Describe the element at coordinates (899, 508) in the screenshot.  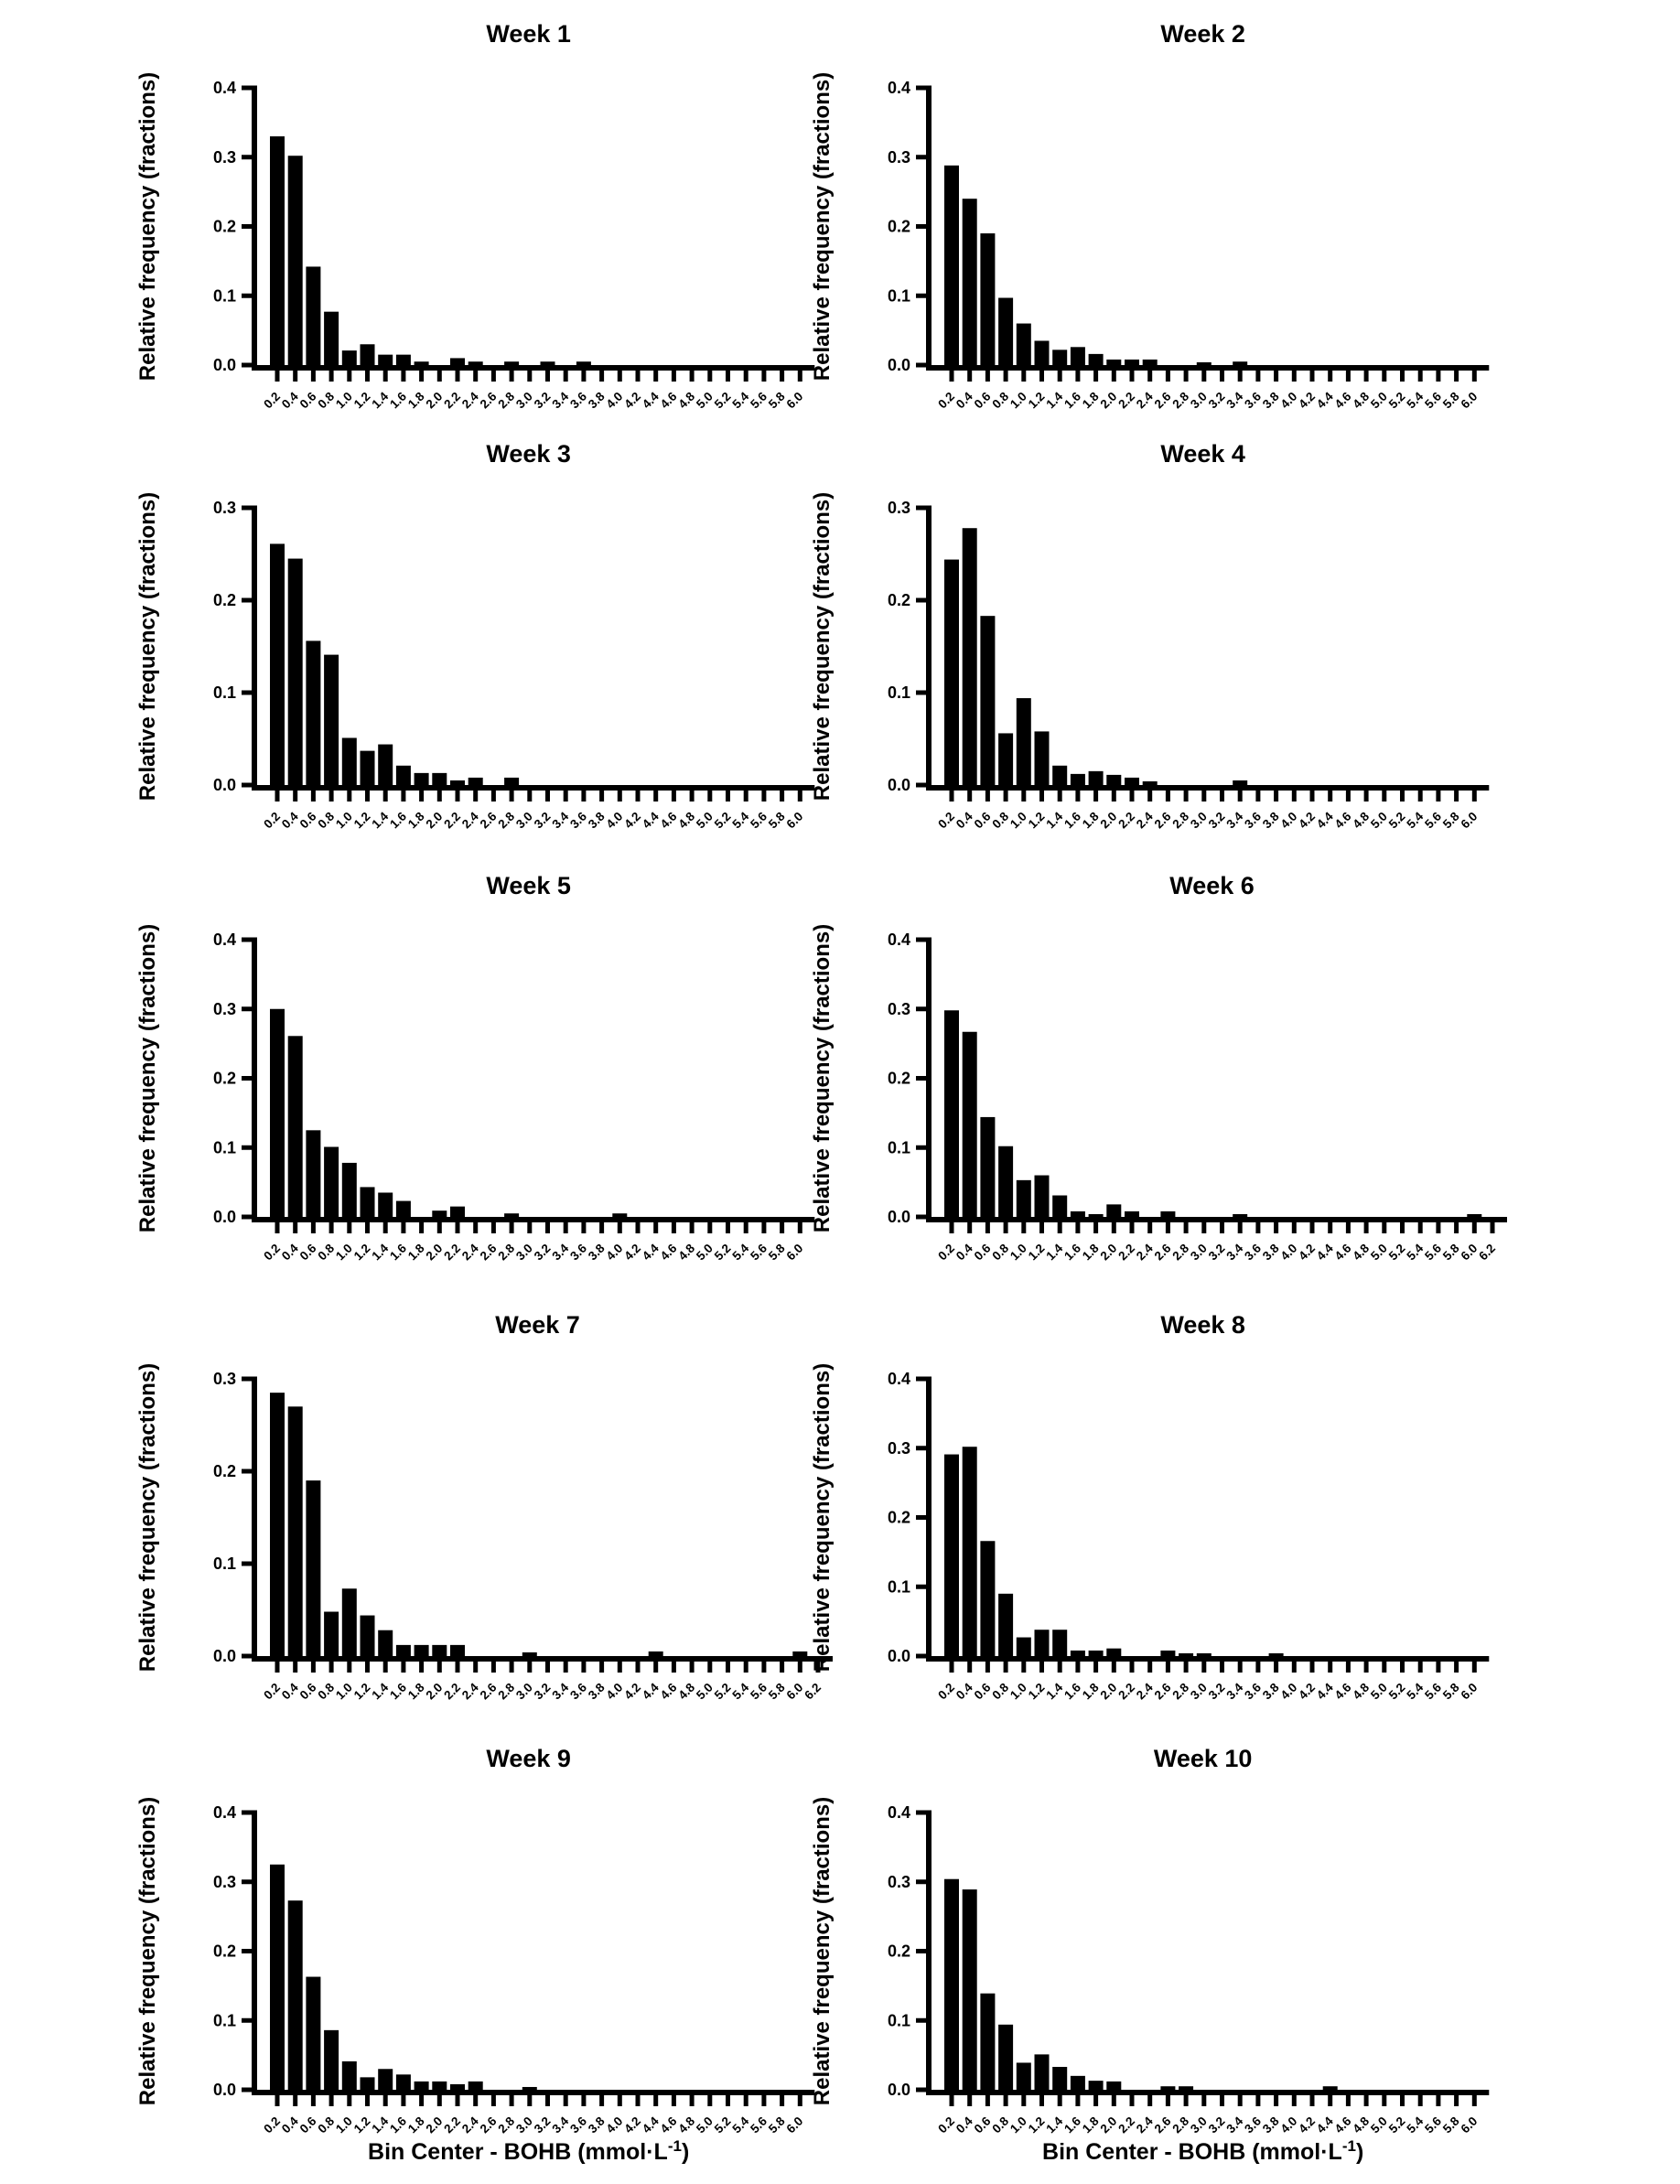
I see `y-tick-label: 0.3` at that location.